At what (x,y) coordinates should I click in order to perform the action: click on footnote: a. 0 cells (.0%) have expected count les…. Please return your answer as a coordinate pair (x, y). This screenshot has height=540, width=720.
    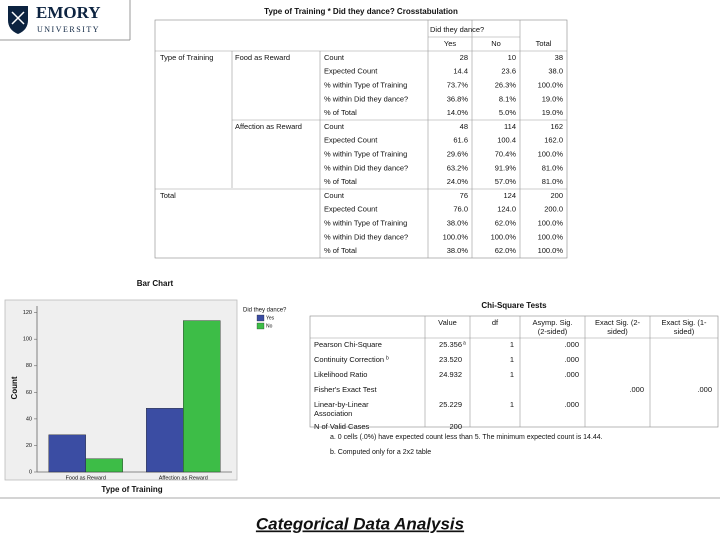
    Looking at the image, I should click on (466, 437).